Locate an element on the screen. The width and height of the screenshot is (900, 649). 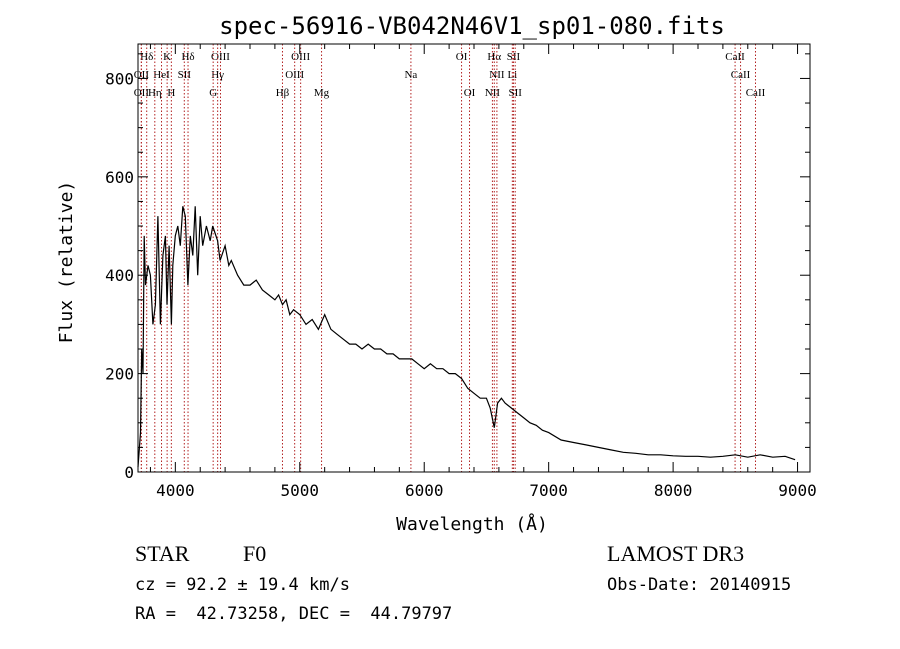
y-axis-label: Flux (relative) is located at coordinates (66, 262).